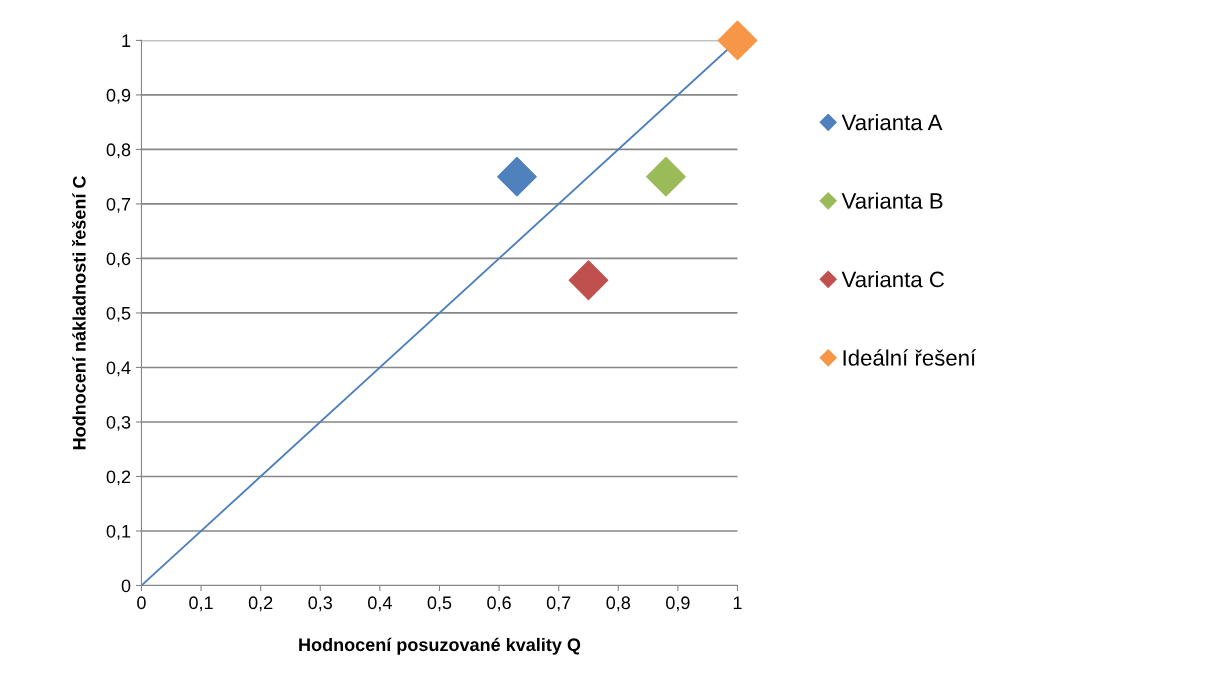 This screenshot has height=697, width=1209. Describe the element at coordinates (126, 40) in the screenshot. I see `y-tick-label: 1` at that location.